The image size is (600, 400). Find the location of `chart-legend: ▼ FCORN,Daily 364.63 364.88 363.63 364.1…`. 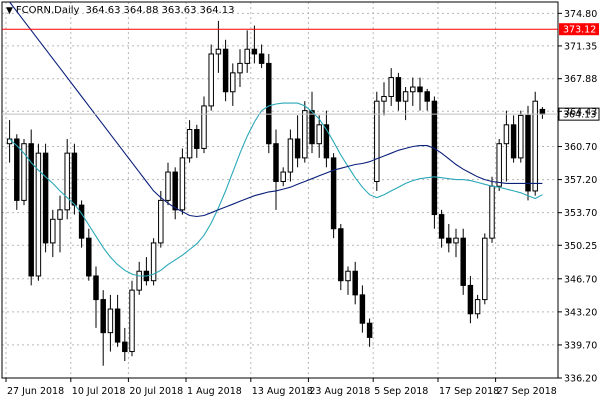

chart-legend: ▼ FCORN,Daily 364.63 364.88 363.63 364.1… is located at coordinates (120, 10).